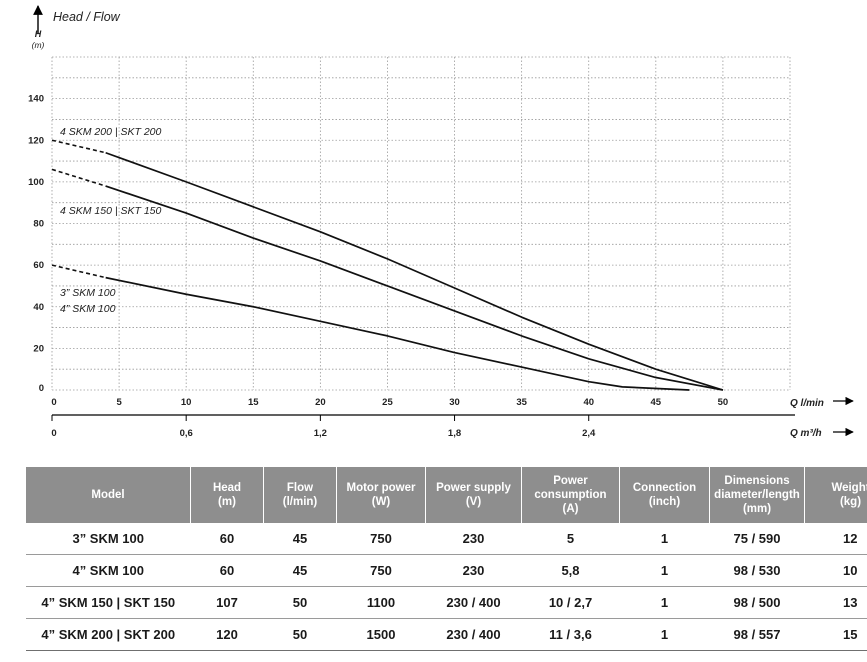  Describe the element at coordinates (320, 402) in the screenshot. I see `x-tick-label: 20` at that location.